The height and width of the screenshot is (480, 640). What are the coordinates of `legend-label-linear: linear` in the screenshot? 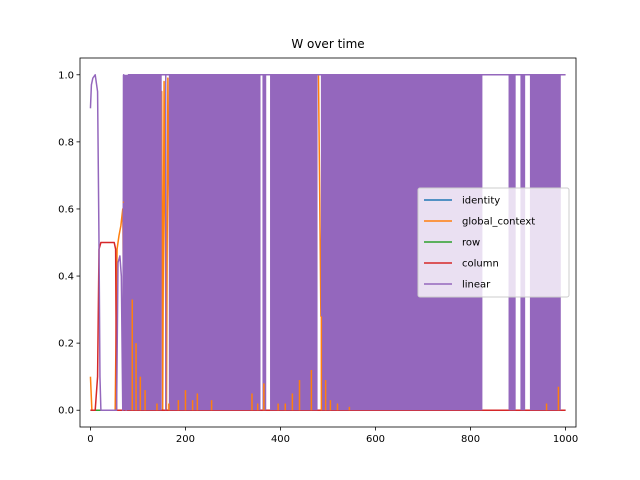 It's located at (476, 285).